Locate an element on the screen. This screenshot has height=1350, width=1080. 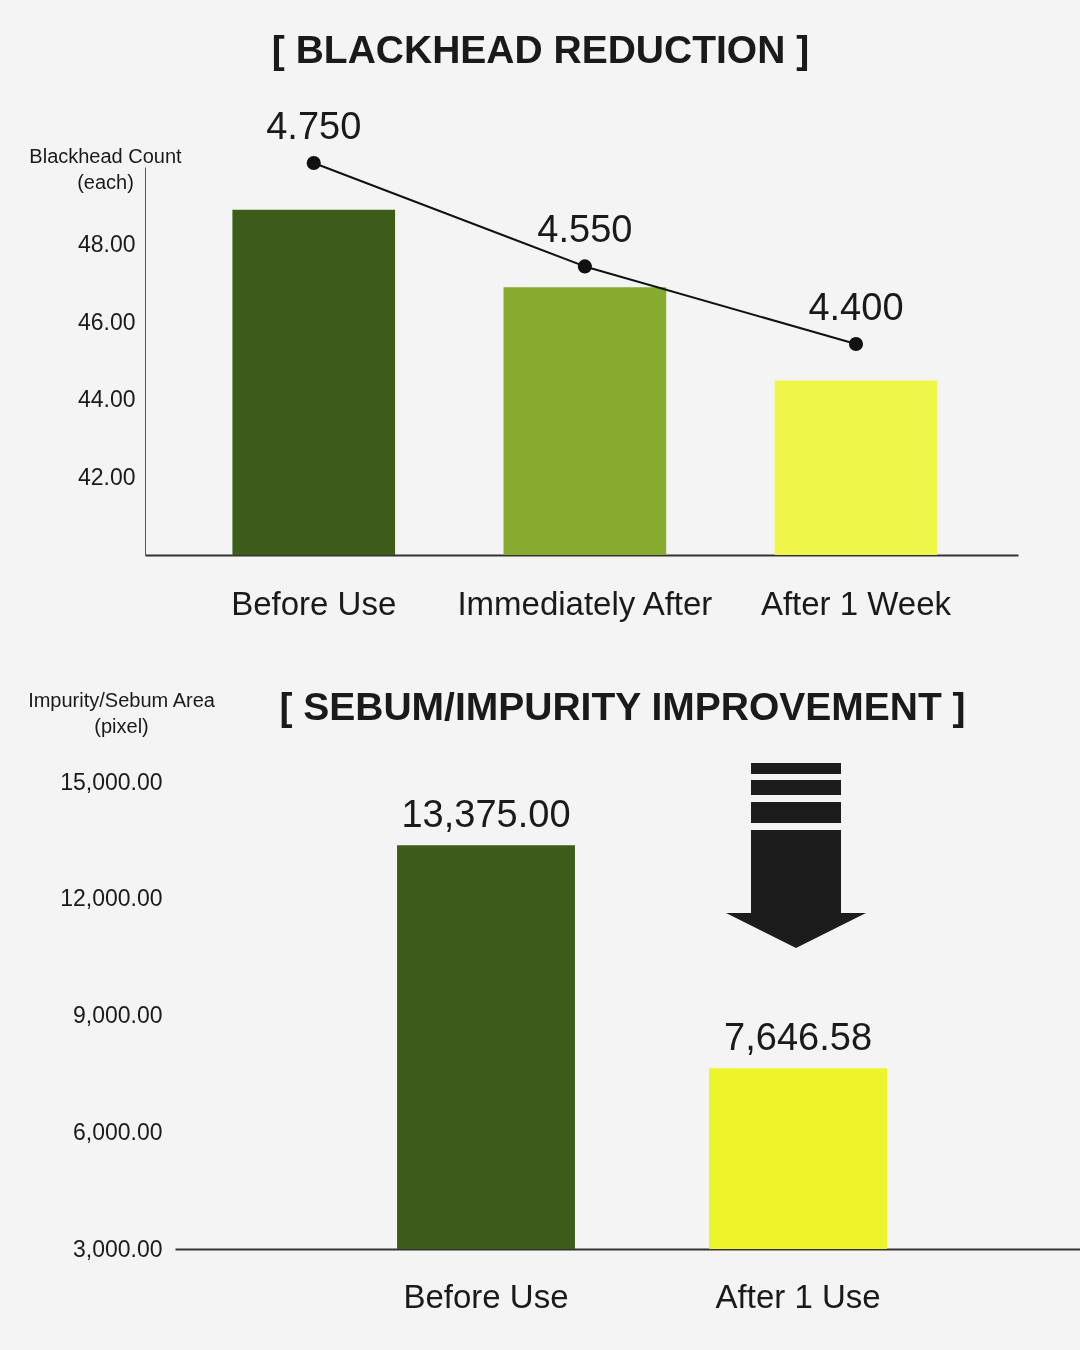
data-label: 4.400 is located at coordinates (856, 307).